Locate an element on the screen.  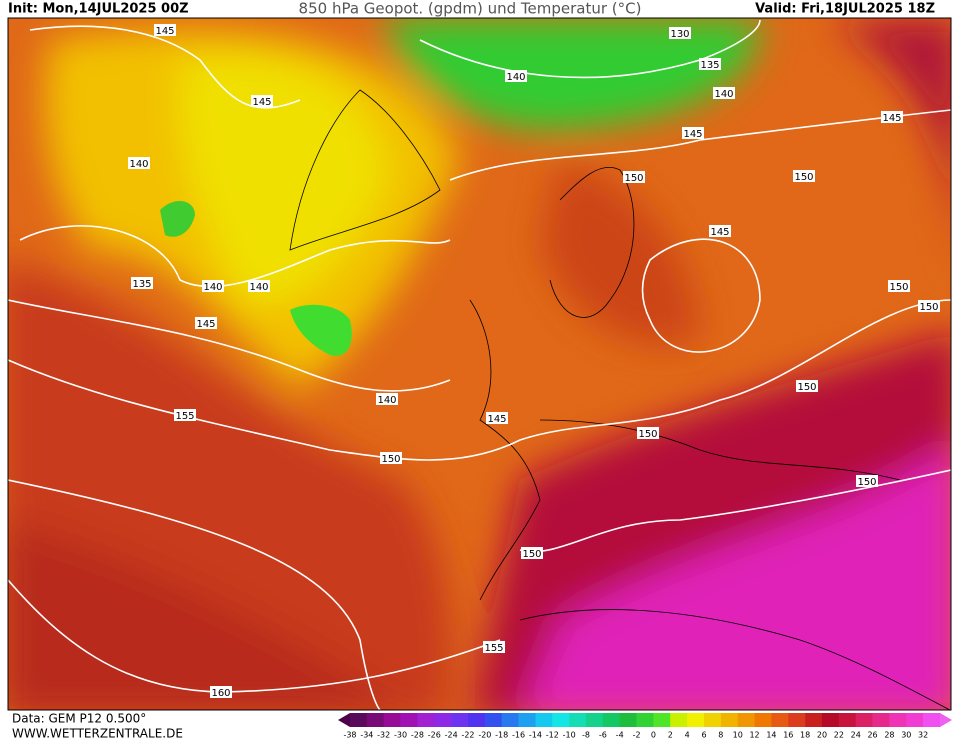
colorbar-label: 28 is located at coordinates (889, 735).